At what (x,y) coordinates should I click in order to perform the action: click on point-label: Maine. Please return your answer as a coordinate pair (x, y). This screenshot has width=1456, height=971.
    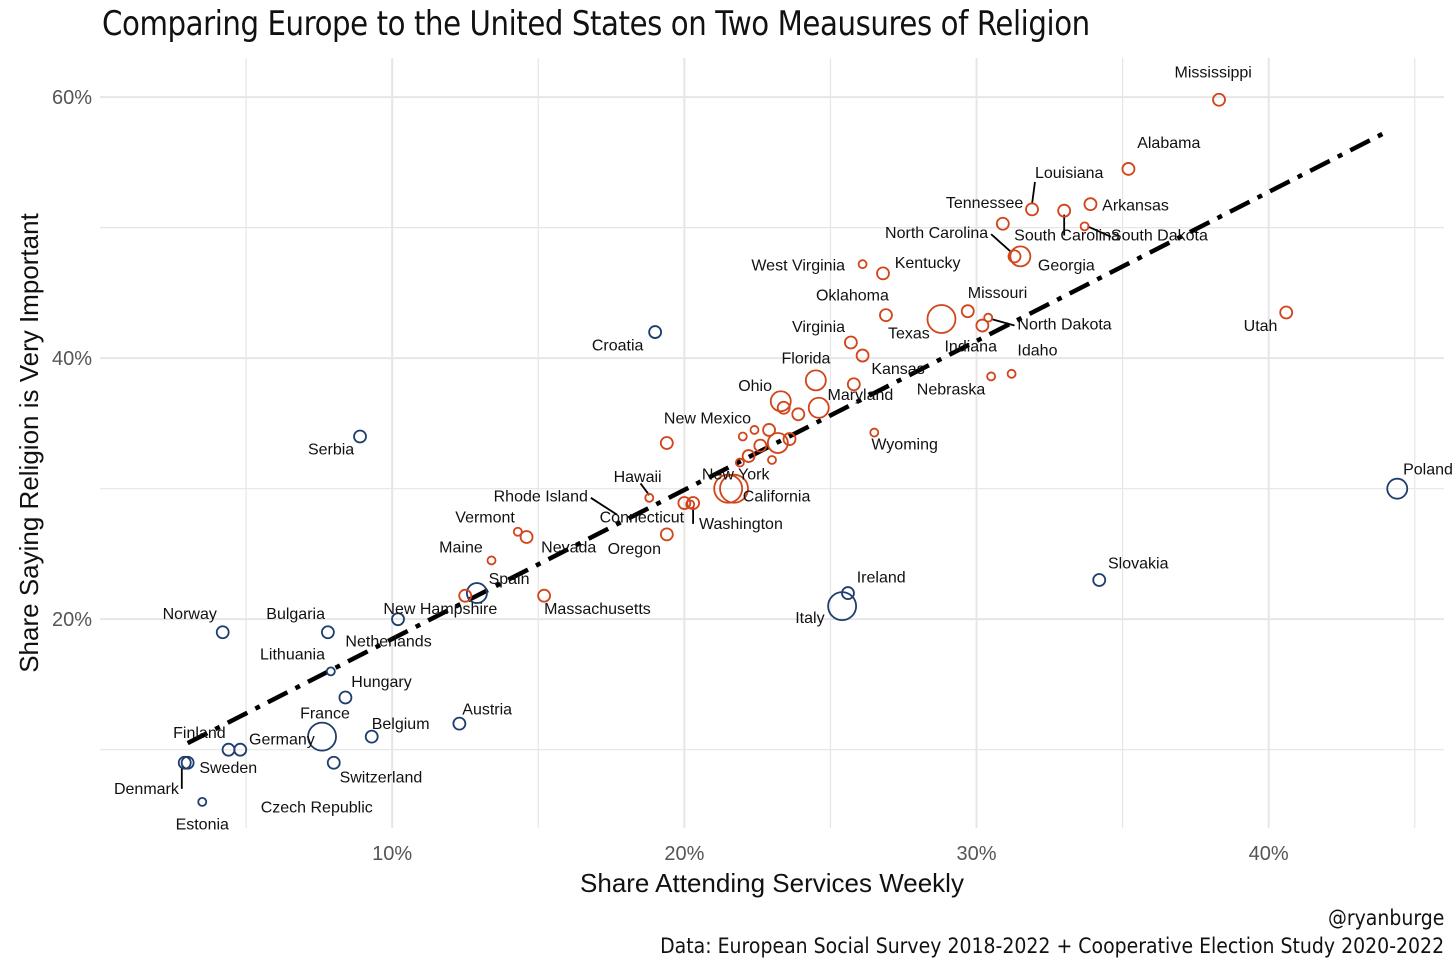
    Looking at the image, I should click on (461, 548).